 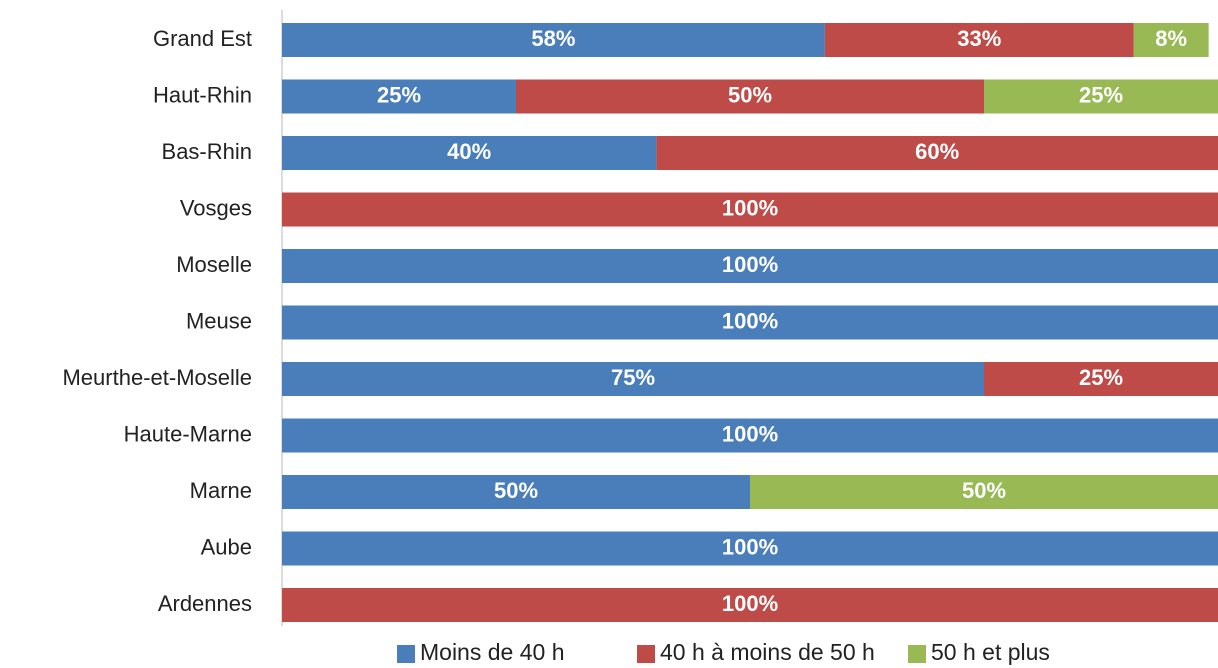 I want to click on category-label: Vosges, so click(x=216, y=207).